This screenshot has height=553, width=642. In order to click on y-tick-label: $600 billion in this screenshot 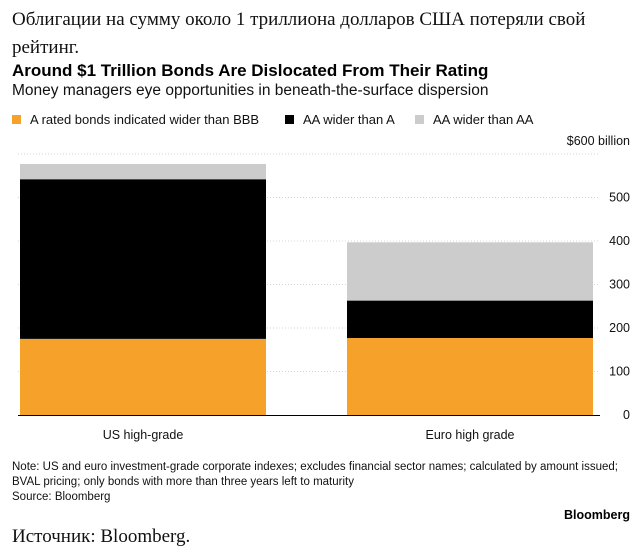, I will do `click(598, 141)`.